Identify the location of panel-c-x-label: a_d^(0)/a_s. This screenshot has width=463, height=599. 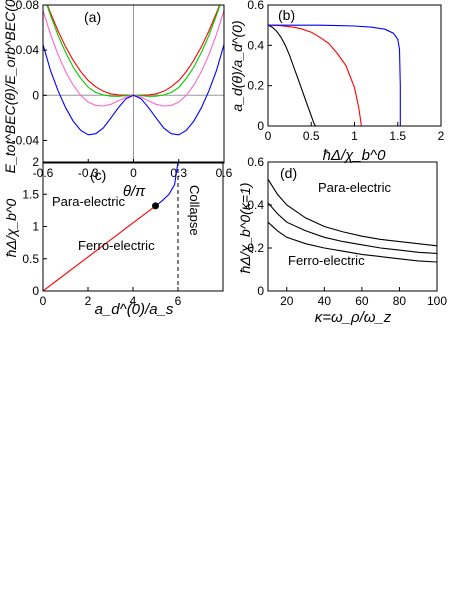
(134, 309).